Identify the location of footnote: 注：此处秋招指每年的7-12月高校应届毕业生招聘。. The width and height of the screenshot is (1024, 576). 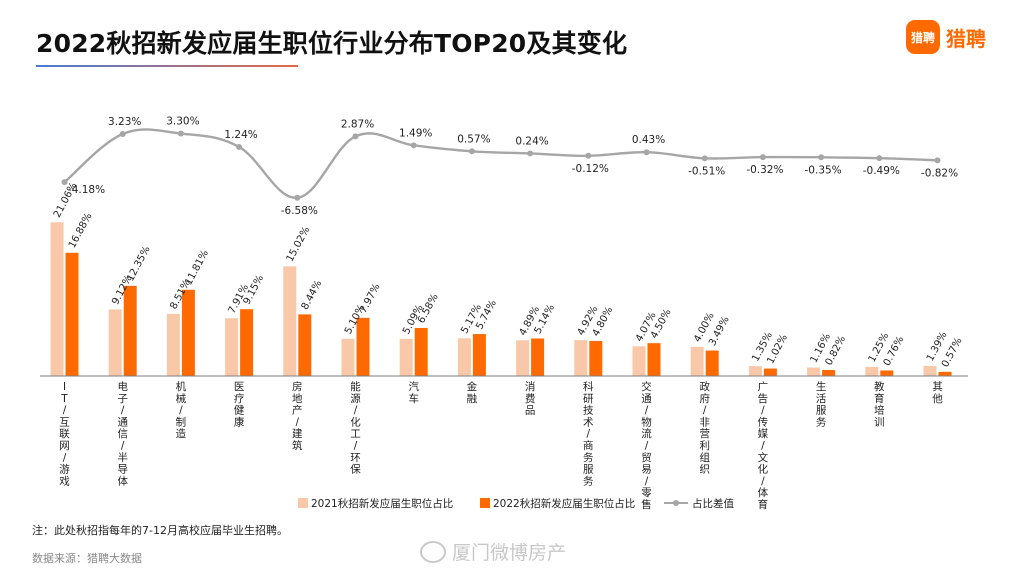
(160, 530).